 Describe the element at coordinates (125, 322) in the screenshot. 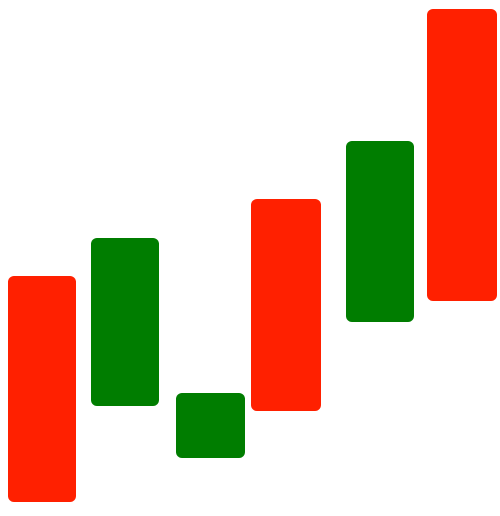

I see `candle-2-green` at that location.